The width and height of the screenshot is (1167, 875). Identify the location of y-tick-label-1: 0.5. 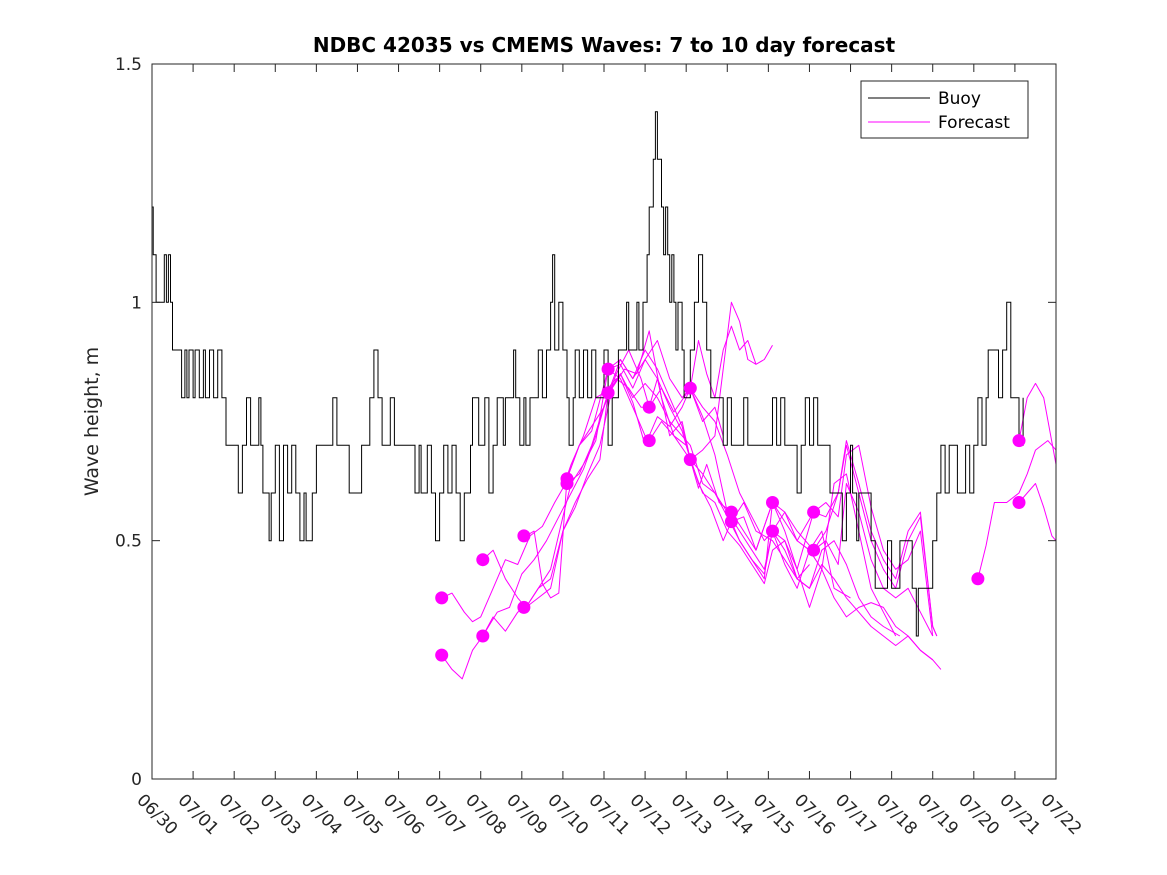
(128, 542).